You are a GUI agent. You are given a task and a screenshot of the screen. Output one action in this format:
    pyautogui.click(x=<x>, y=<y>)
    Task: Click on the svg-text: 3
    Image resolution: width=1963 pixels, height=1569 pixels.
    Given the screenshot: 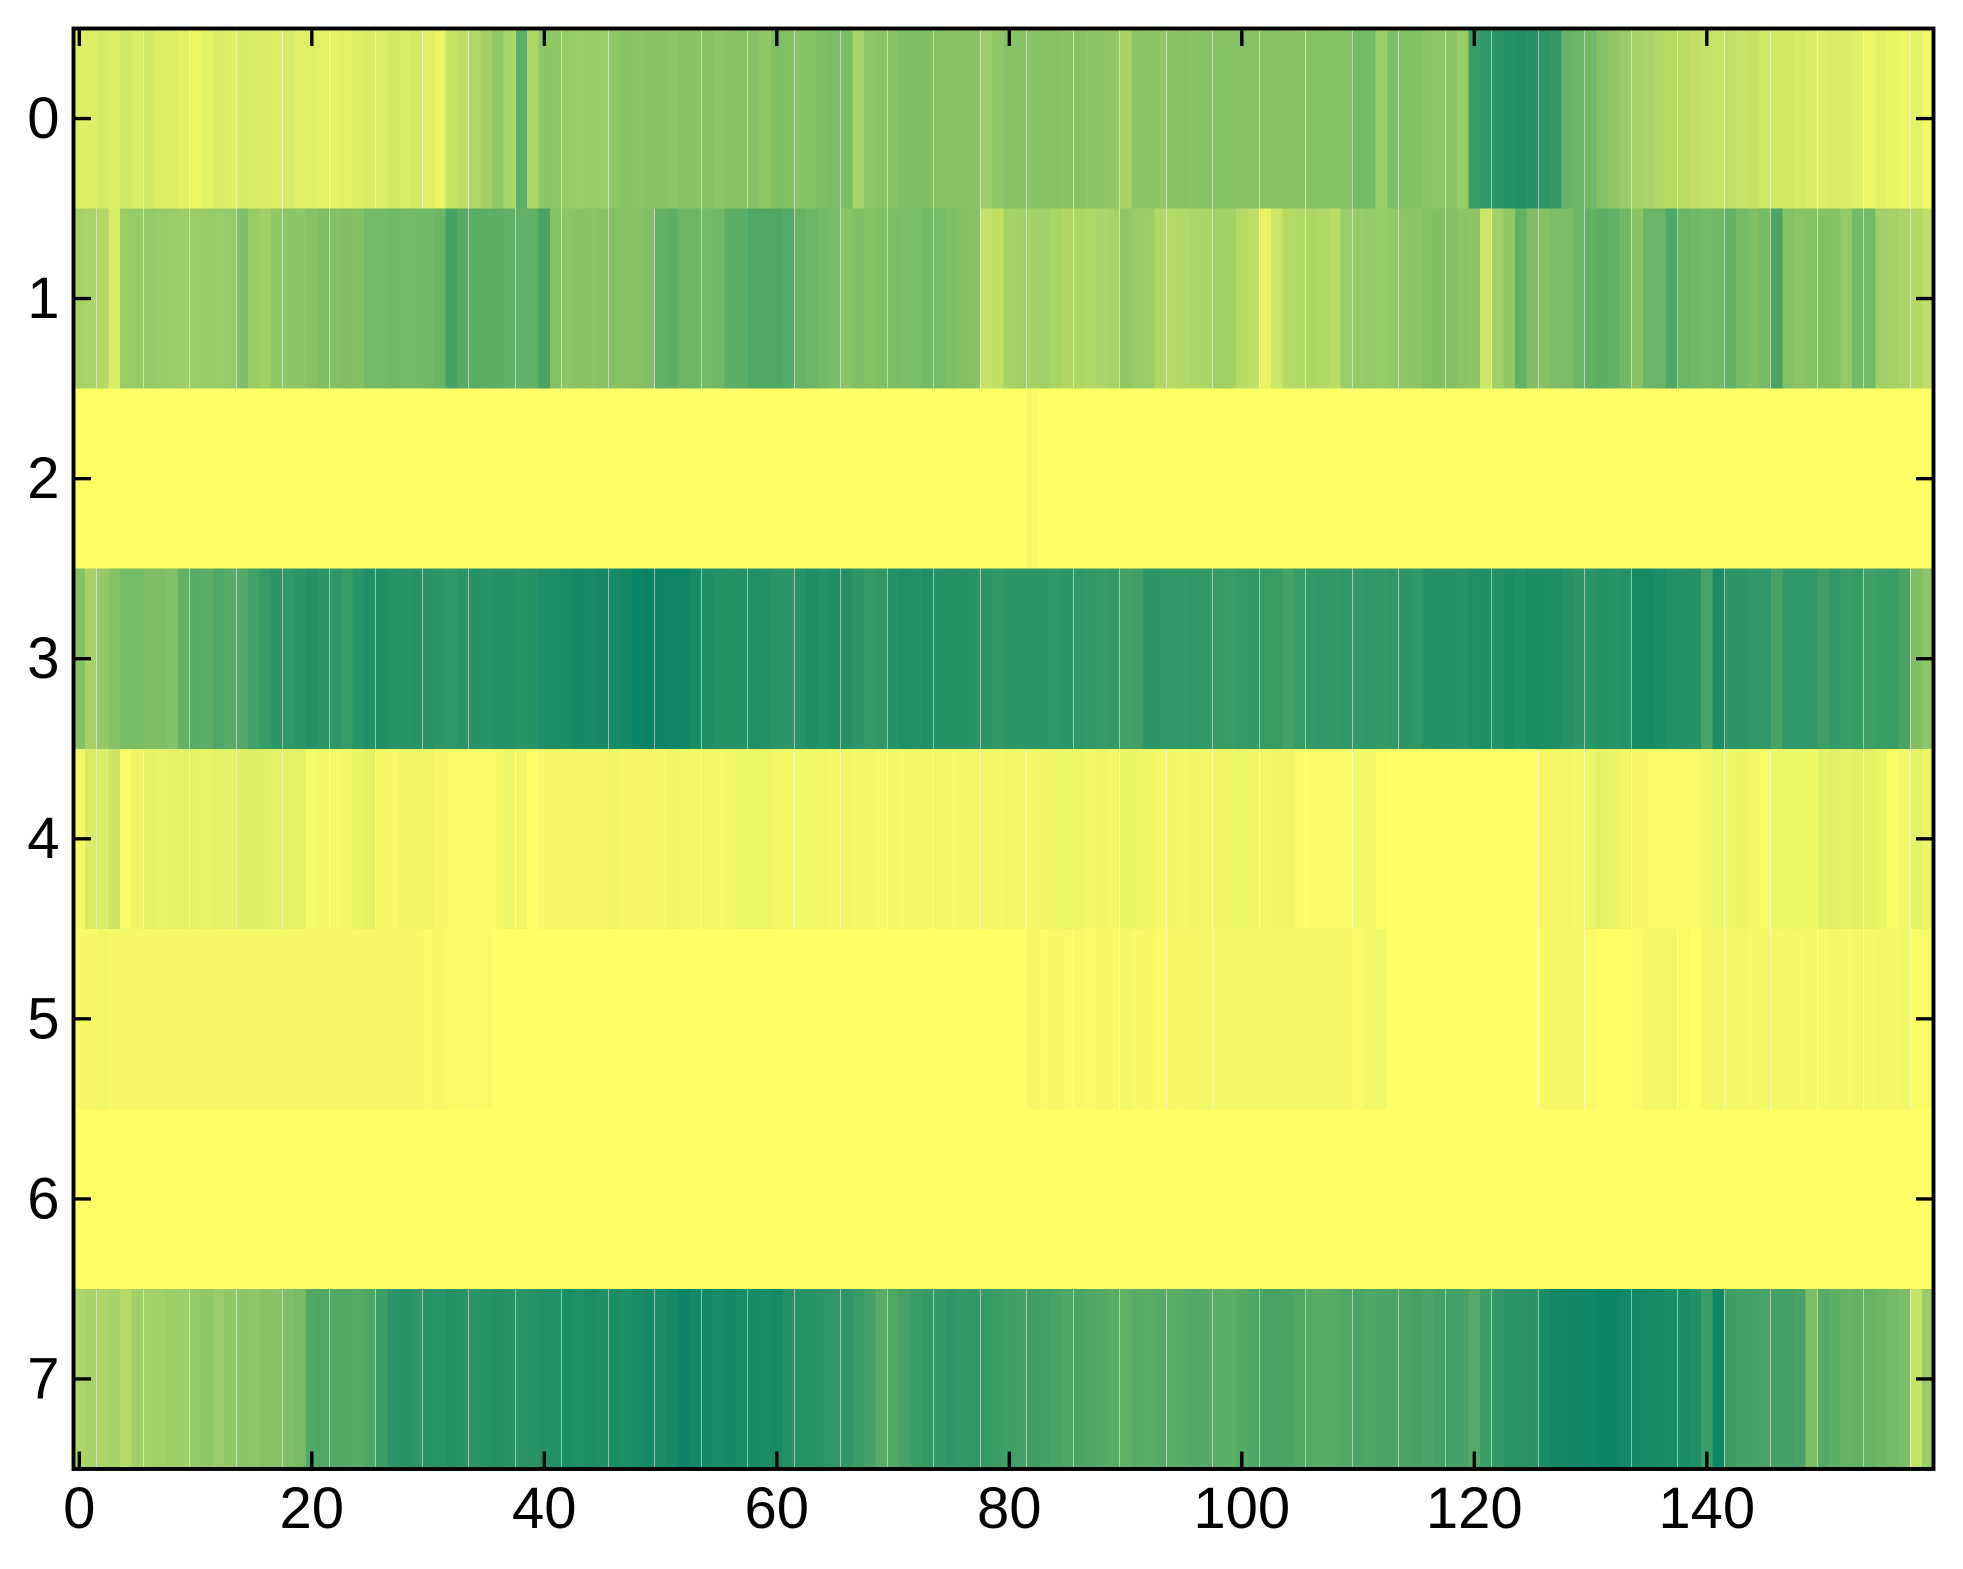 What is the action you would take?
    pyautogui.click(x=43, y=658)
    